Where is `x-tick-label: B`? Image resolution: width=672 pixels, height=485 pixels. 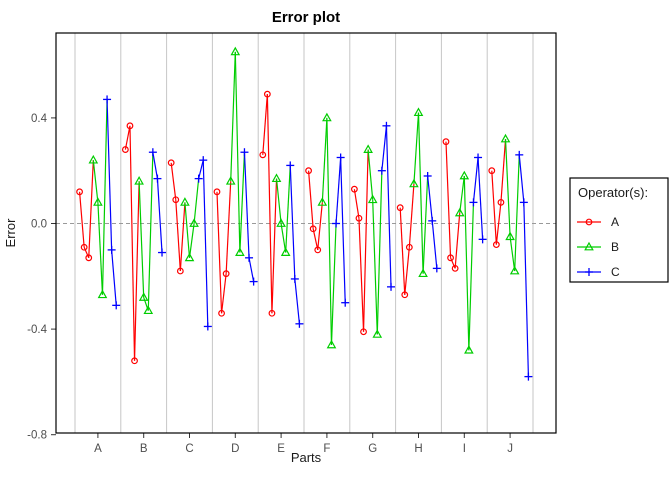 x-tick-label: B is located at coordinates (144, 449).